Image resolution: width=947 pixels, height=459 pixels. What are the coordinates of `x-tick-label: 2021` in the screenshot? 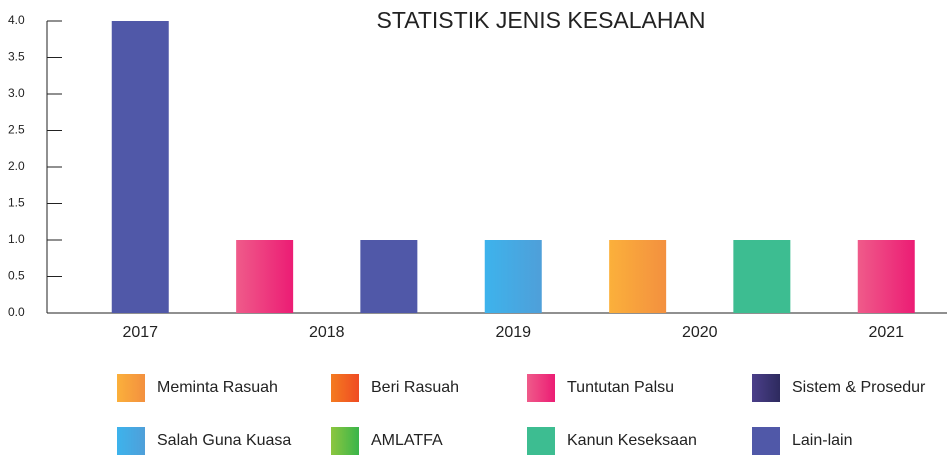 It's located at (886, 332).